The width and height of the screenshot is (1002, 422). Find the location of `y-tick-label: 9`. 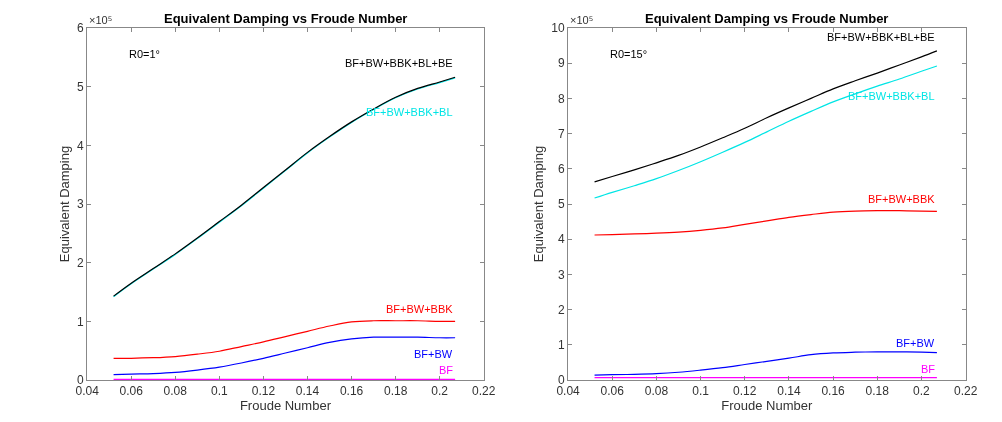

y-tick-label: 9 is located at coordinates (561, 63).